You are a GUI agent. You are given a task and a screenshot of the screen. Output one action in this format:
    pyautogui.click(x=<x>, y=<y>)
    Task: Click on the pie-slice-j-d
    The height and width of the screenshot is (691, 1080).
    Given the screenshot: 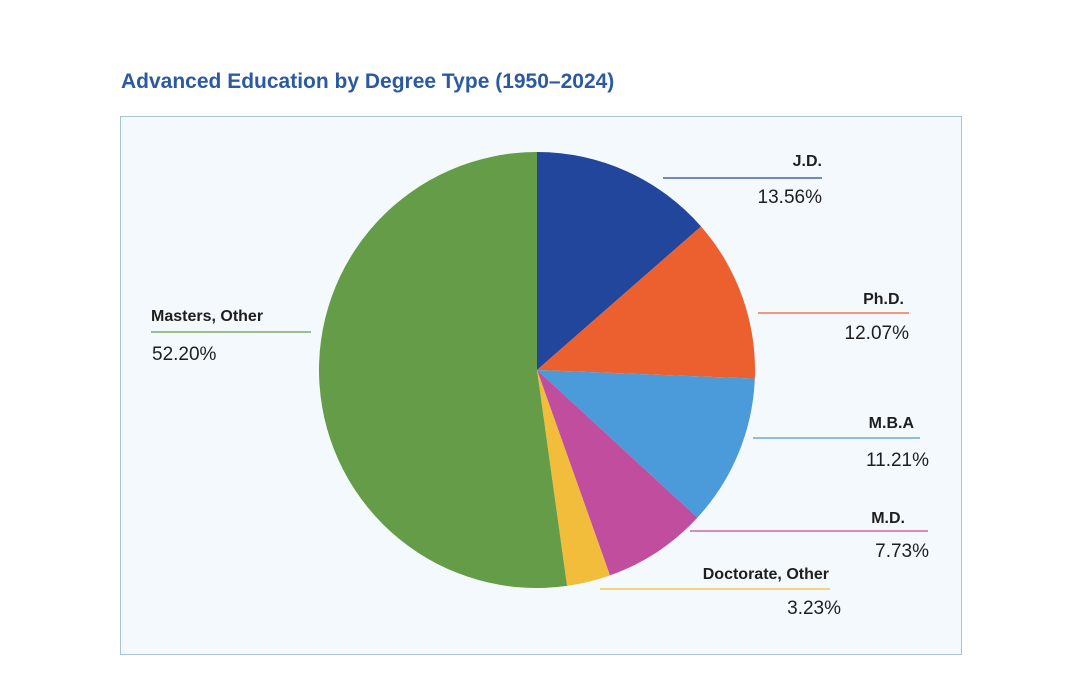 What is the action you would take?
    pyautogui.click(x=619, y=260)
    